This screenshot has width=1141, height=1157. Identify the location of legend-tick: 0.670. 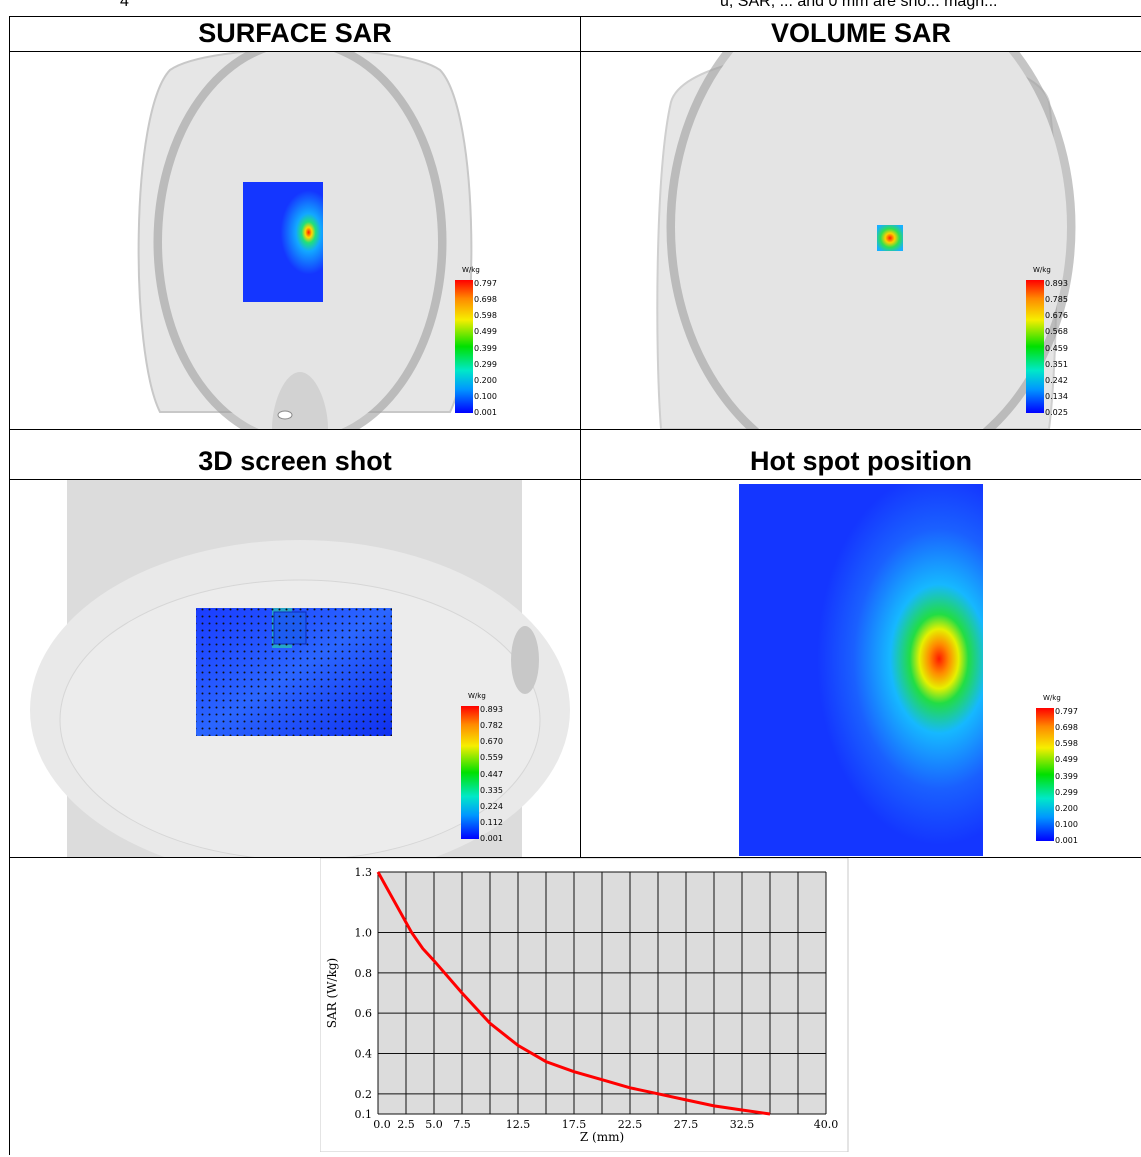
(491, 741).